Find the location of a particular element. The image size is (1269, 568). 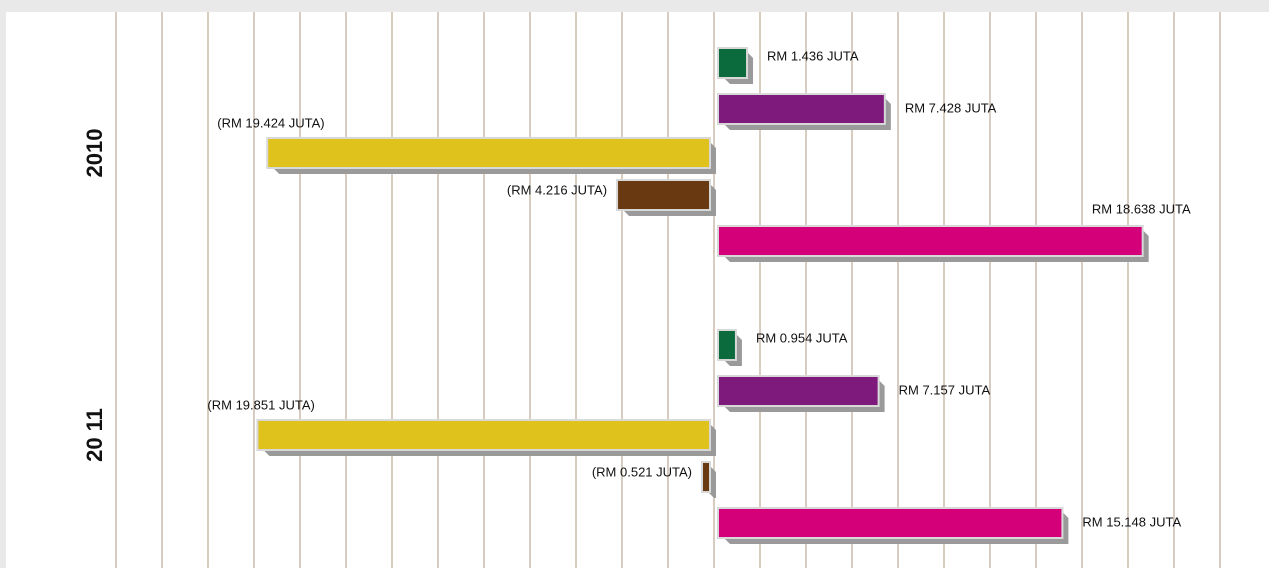

value-label: RM 7.157 JUTA is located at coordinates (945, 389).